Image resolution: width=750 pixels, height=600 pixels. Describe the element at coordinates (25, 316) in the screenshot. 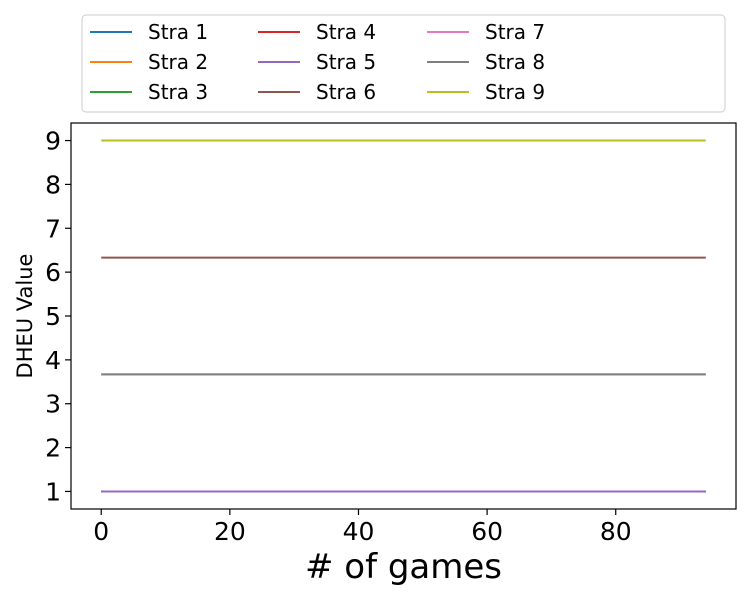

I see `y-axis-label: DHEU Value` at that location.